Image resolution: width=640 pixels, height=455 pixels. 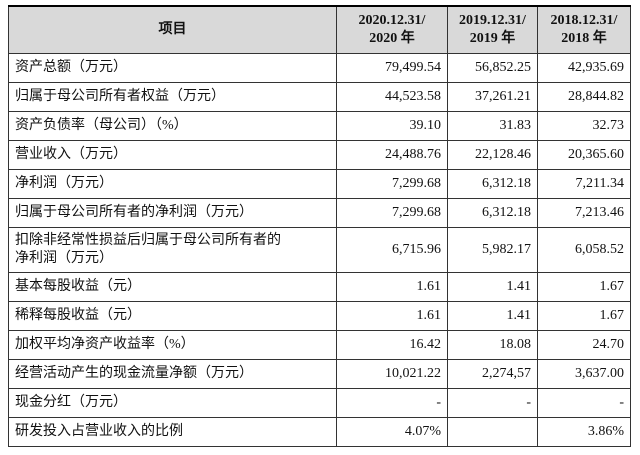 I want to click on row-label: 经营活动产生的现金流量净额（万元）, so click(x=172, y=374).